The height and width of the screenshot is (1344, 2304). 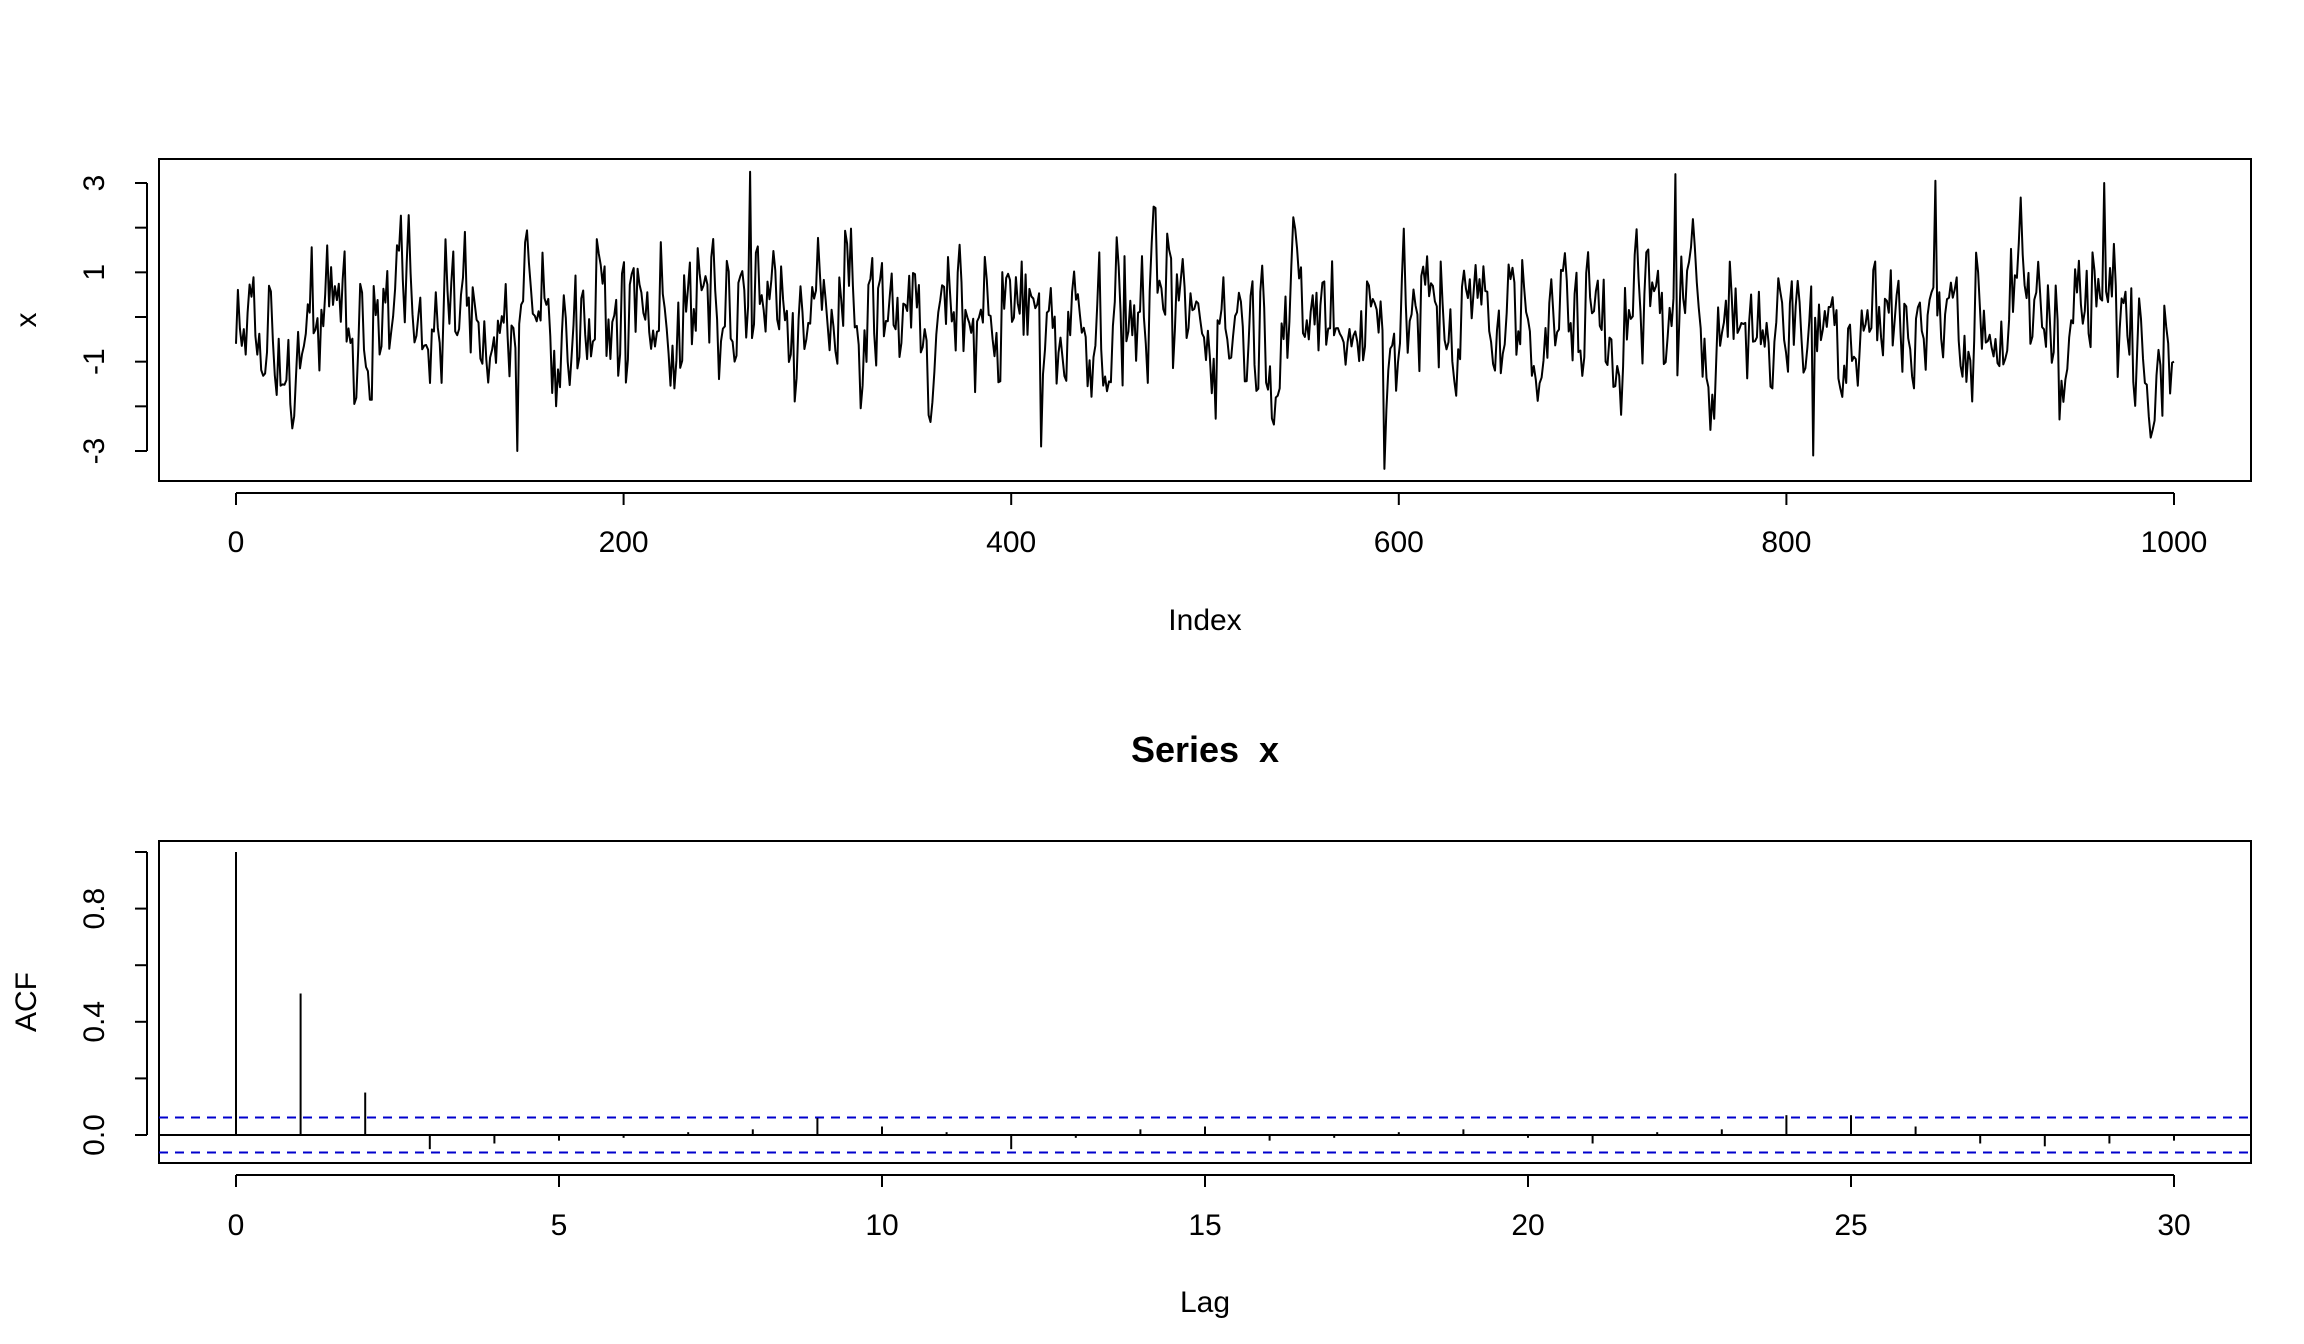 I want to click on acf-x-label: Lag, so click(x=1205, y=1302).